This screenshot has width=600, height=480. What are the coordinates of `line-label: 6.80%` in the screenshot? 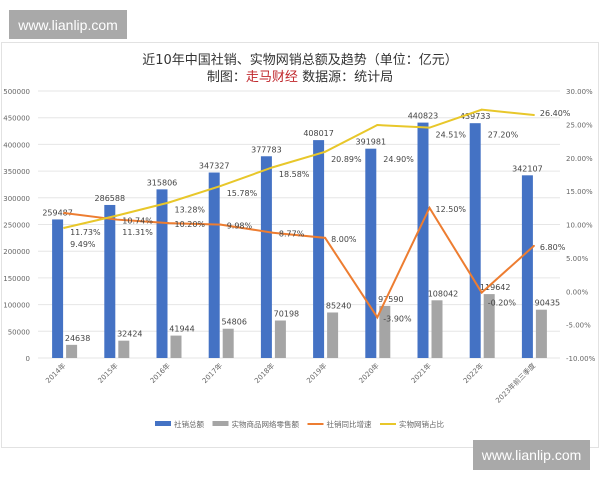 It's located at (553, 247).